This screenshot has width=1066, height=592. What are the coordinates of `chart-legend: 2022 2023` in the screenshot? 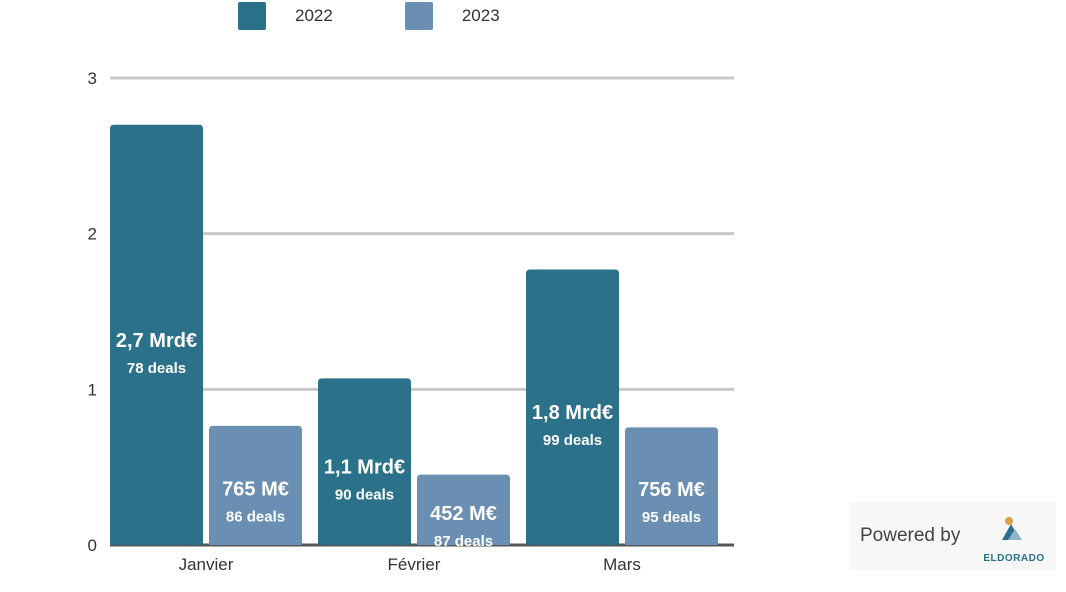 It's located at (405, 16).